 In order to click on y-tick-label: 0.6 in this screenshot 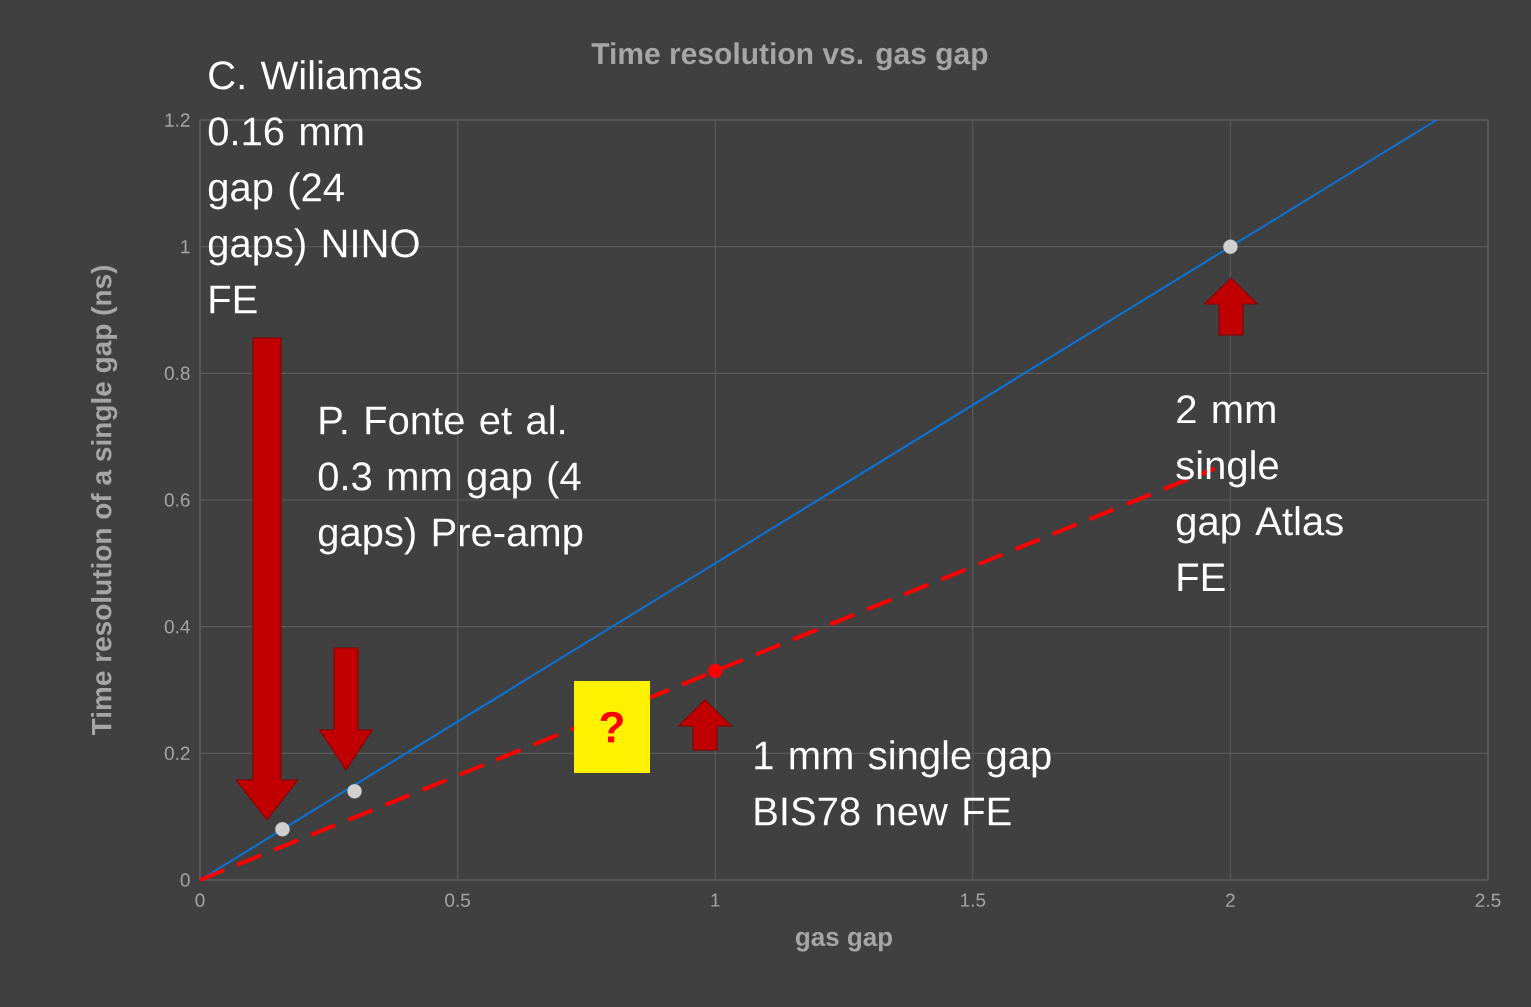, I will do `click(177, 500)`.